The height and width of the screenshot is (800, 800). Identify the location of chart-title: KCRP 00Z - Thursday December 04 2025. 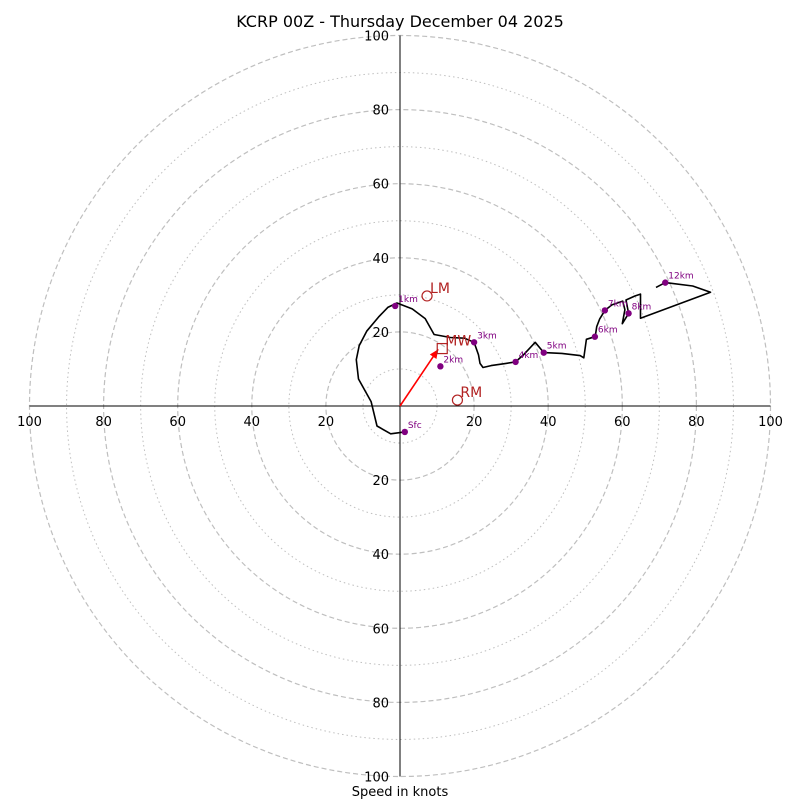
(400, 21).